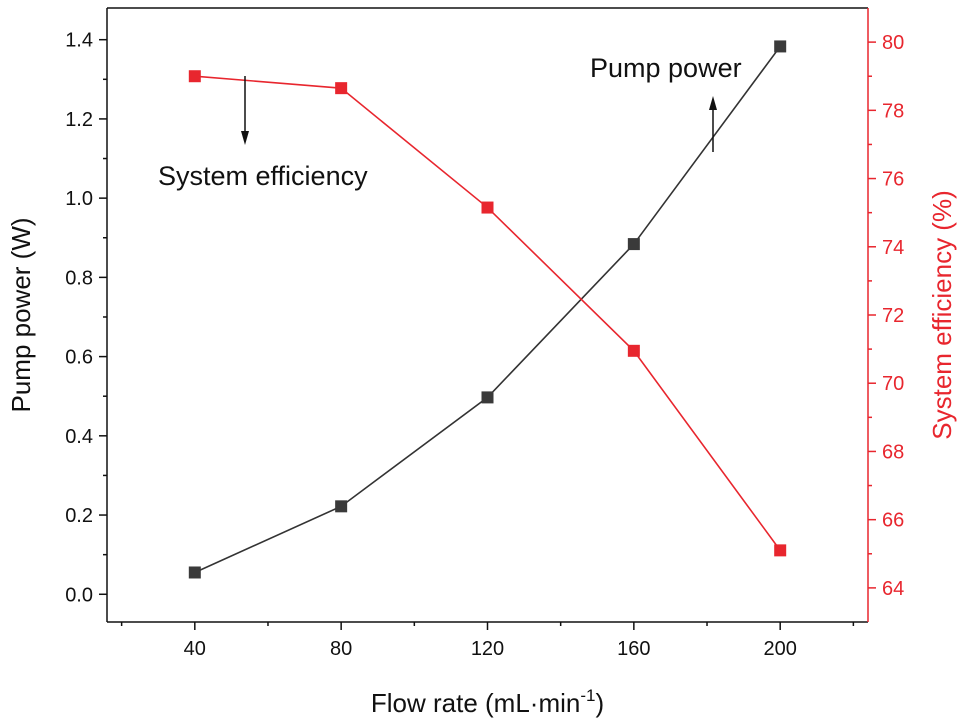 Image resolution: width=969 pixels, height=727 pixels. I want to click on right-y-tick-label: 64, so click(893, 589).